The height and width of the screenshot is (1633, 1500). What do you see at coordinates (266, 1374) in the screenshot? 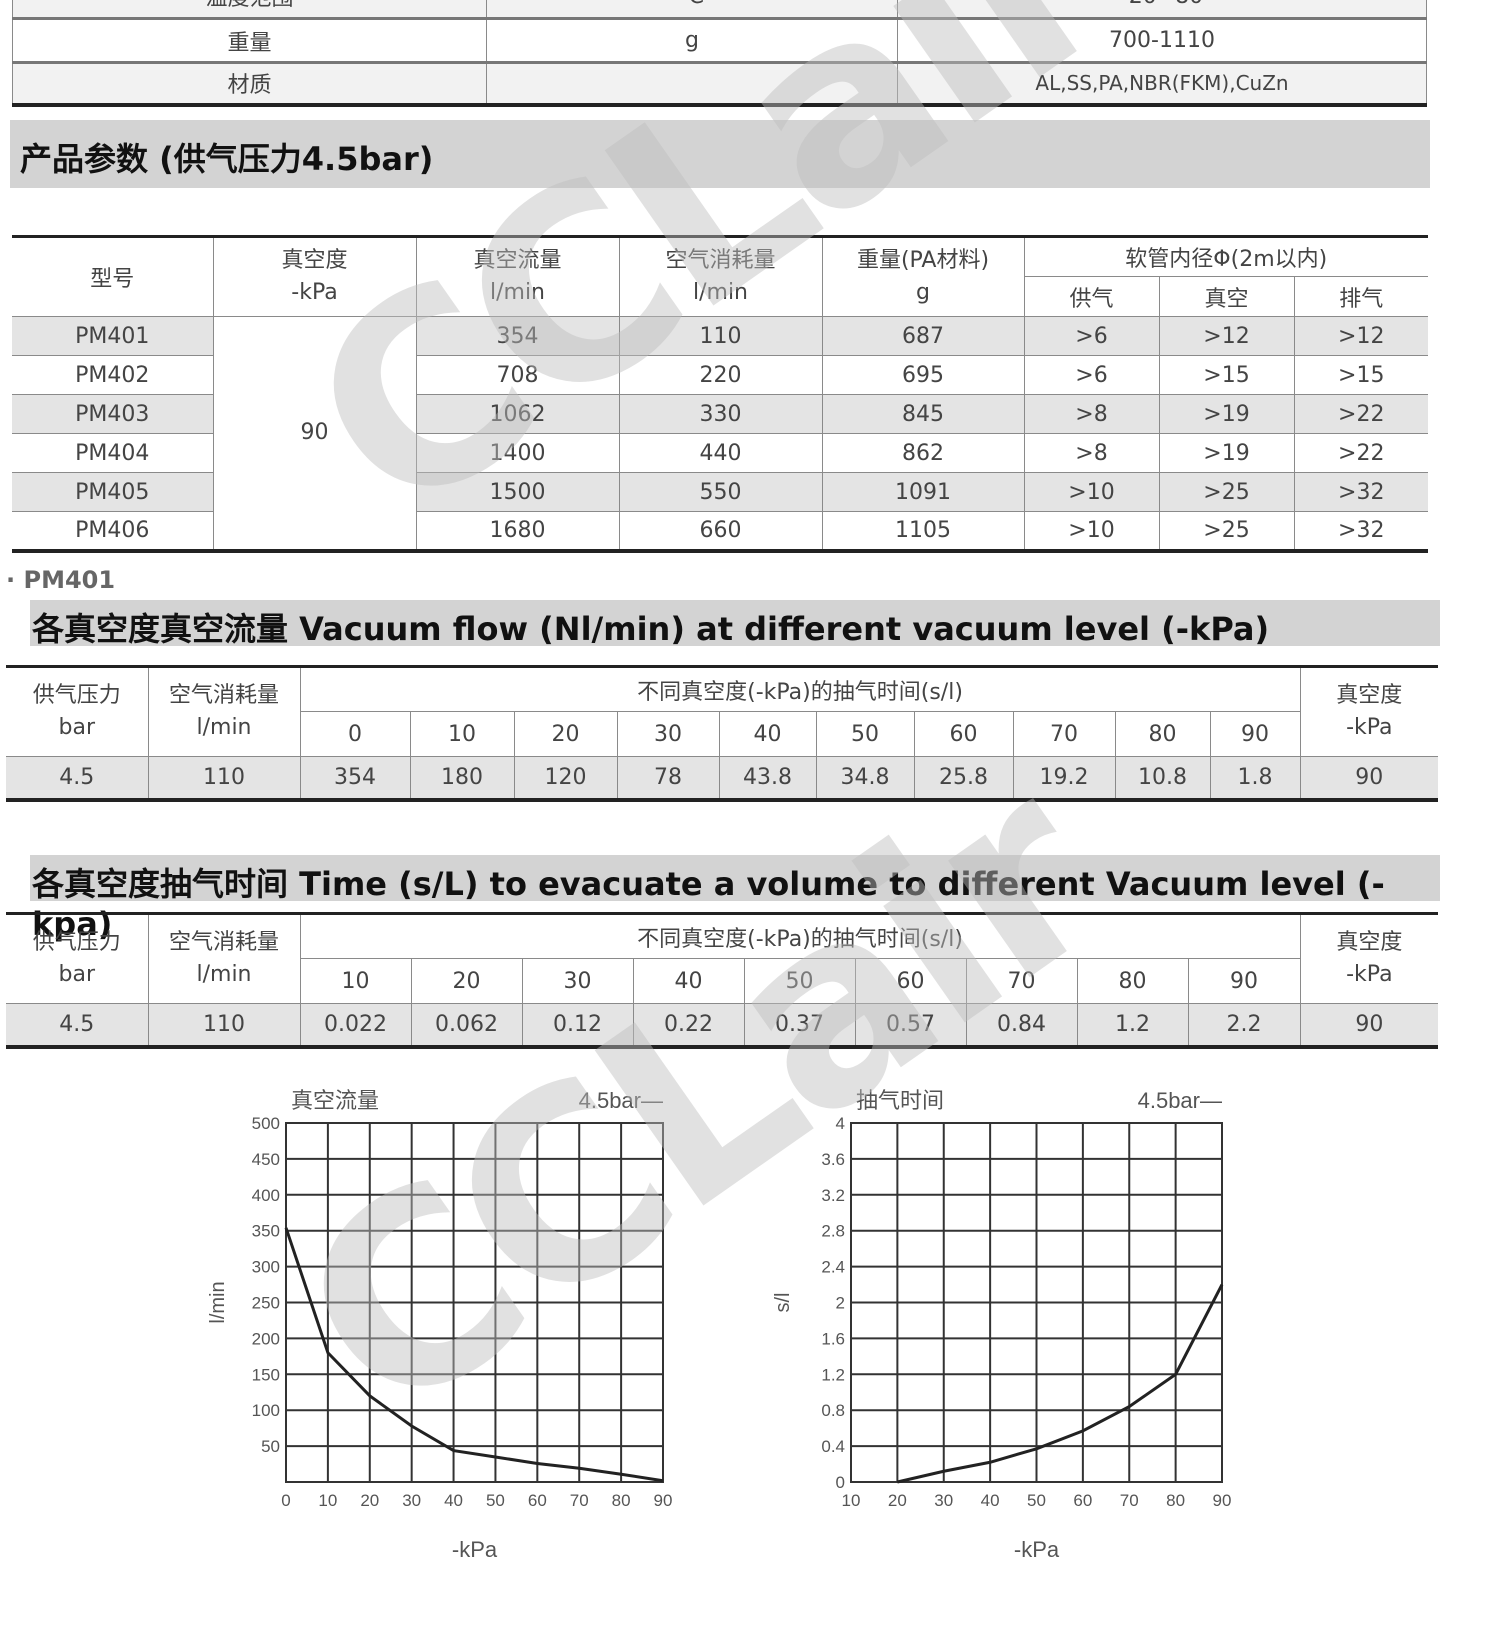
I see `y-tick-label: 150` at bounding box center [266, 1374].